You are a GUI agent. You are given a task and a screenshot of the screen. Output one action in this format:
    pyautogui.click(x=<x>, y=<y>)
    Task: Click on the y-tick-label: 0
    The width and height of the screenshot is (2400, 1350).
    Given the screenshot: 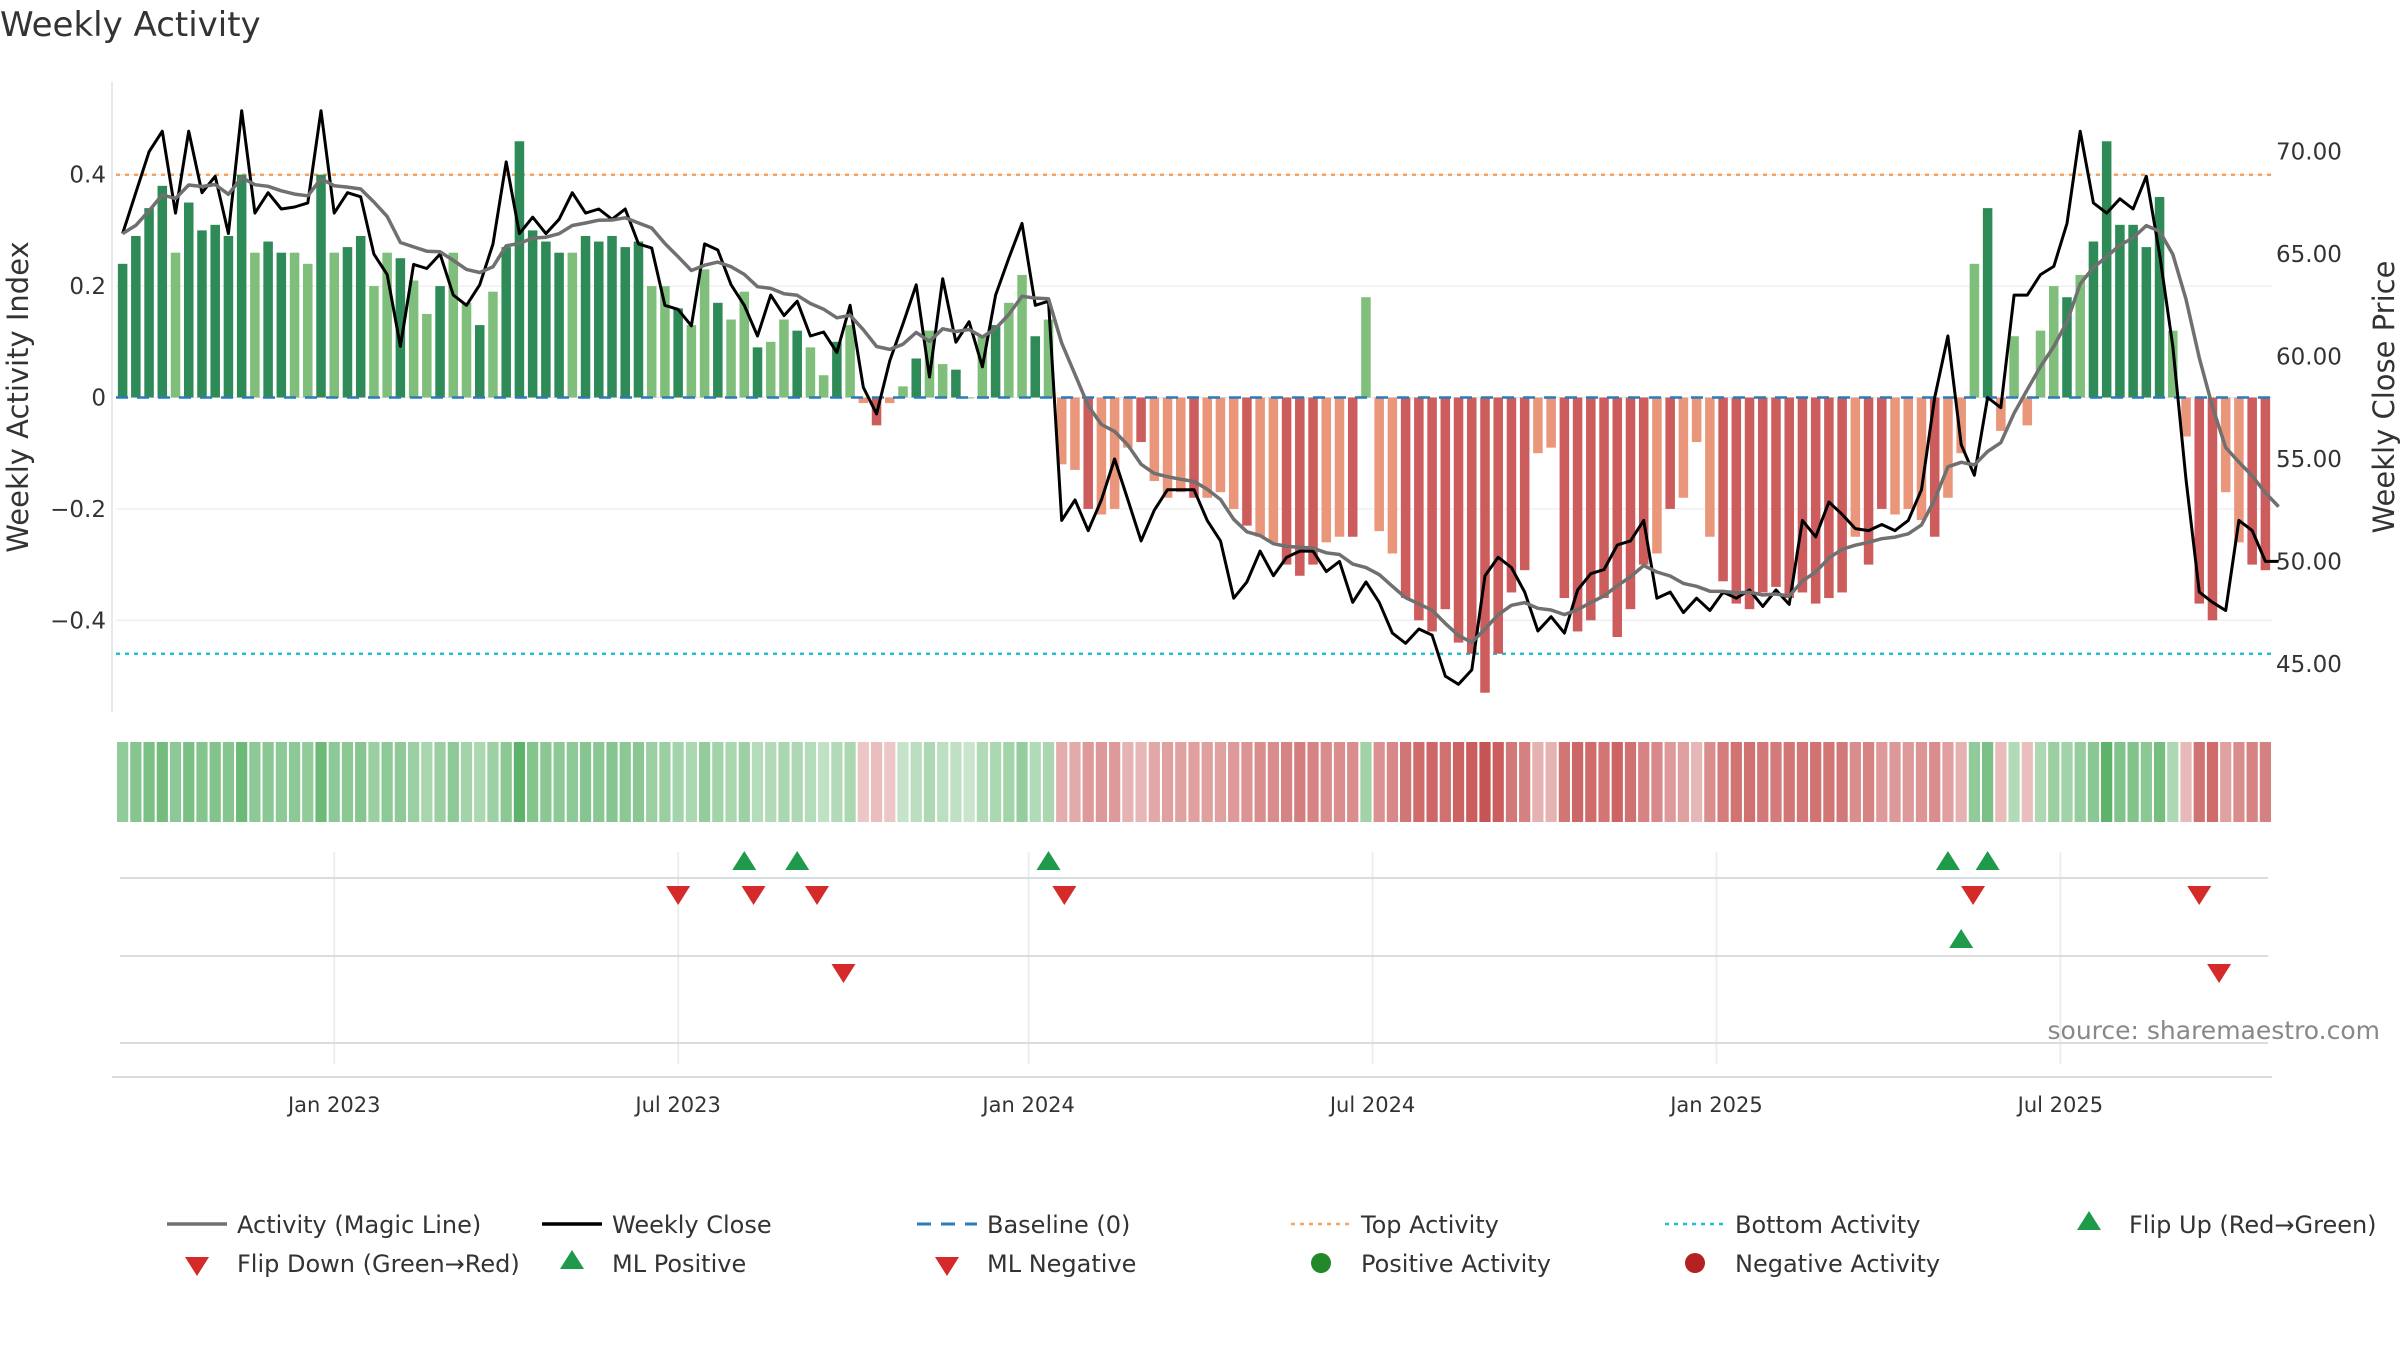 What is the action you would take?
    pyautogui.click(x=98, y=399)
    